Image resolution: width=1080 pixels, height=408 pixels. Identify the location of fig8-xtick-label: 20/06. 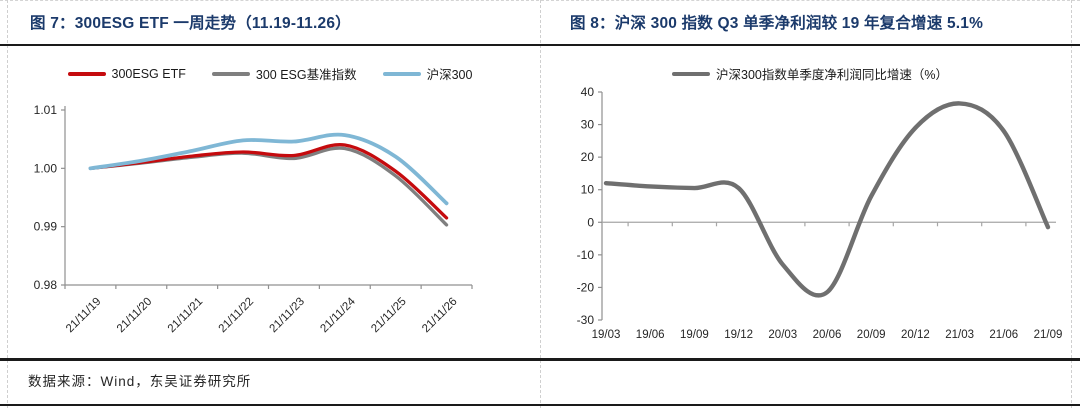
(827, 335).